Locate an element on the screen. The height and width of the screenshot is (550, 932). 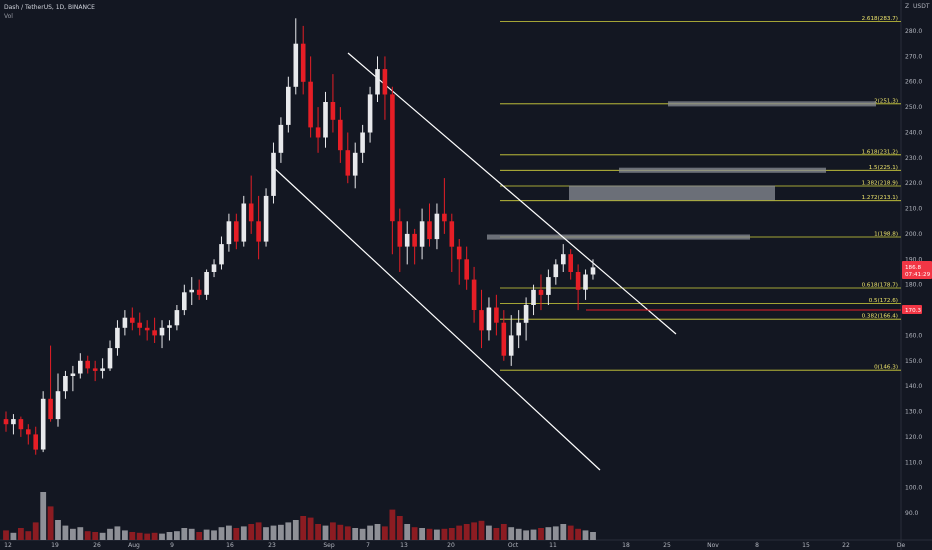
x-tick-label: 9 is located at coordinates (172, 545).